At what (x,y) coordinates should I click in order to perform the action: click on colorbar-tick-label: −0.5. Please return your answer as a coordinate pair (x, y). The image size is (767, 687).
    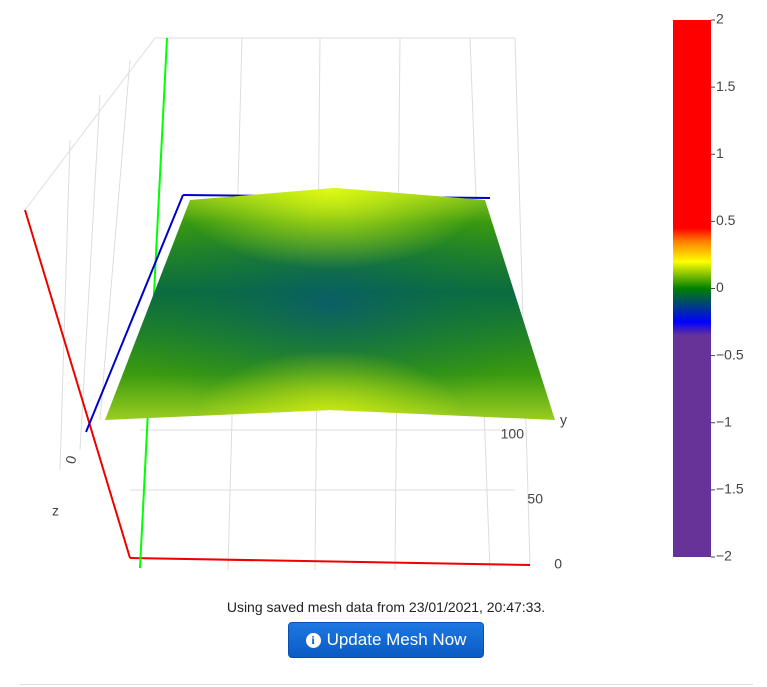
    Looking at the image, I should click on (730, 354).